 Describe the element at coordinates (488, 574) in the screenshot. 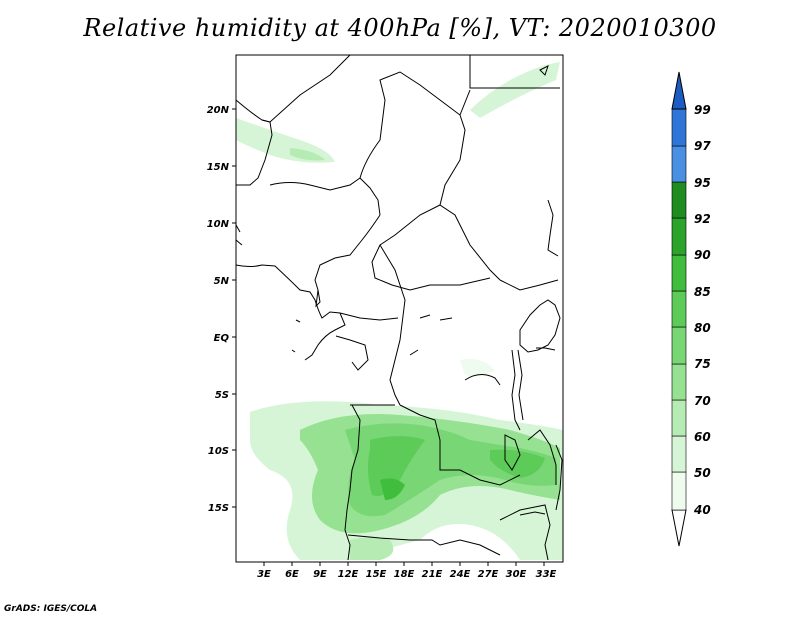

I see `lon-label: 27E` at that location.